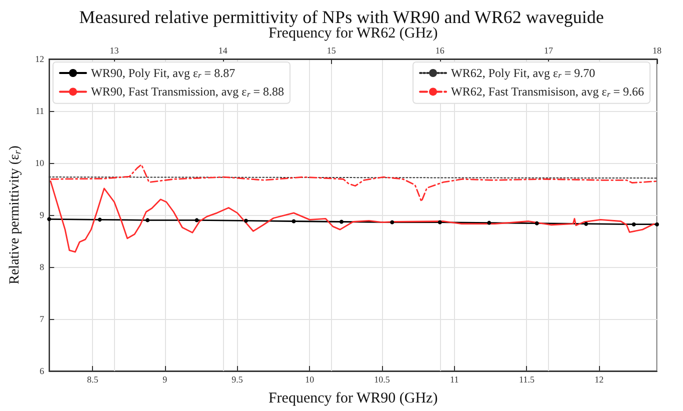 This screenshot has width=683, height=411. What do you see at coordinates (341, 17) in the screenshot?
I see `chart-title: Measured relative permittivity of NPs with WR90 and WR62 waveguide` at bounding box center [341, 17].